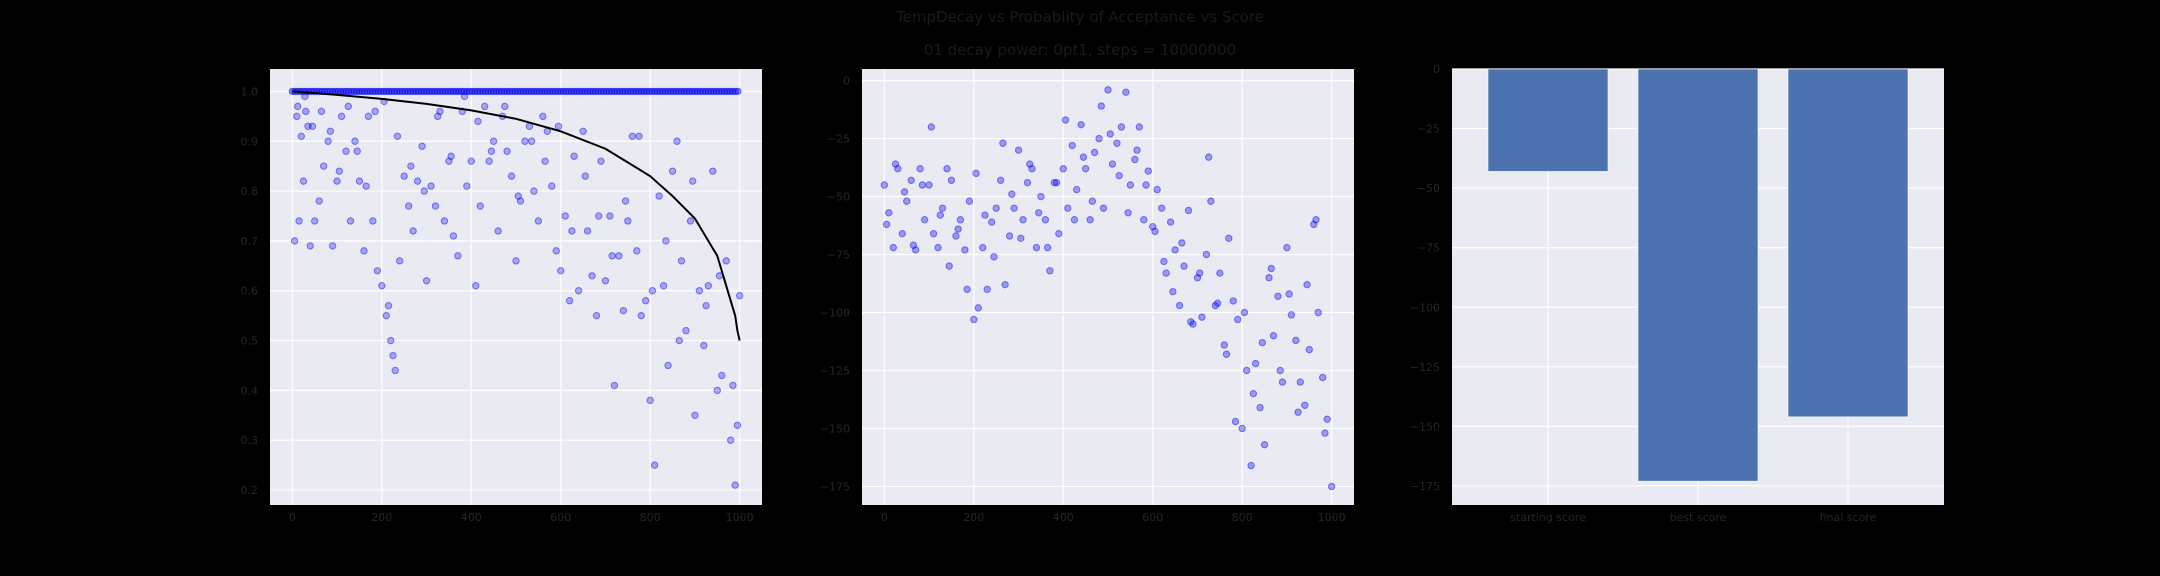 The width and height of the screenshot is (2160, 576). I want to click on p2-x-tick-label: 400, so click(1063, 517).